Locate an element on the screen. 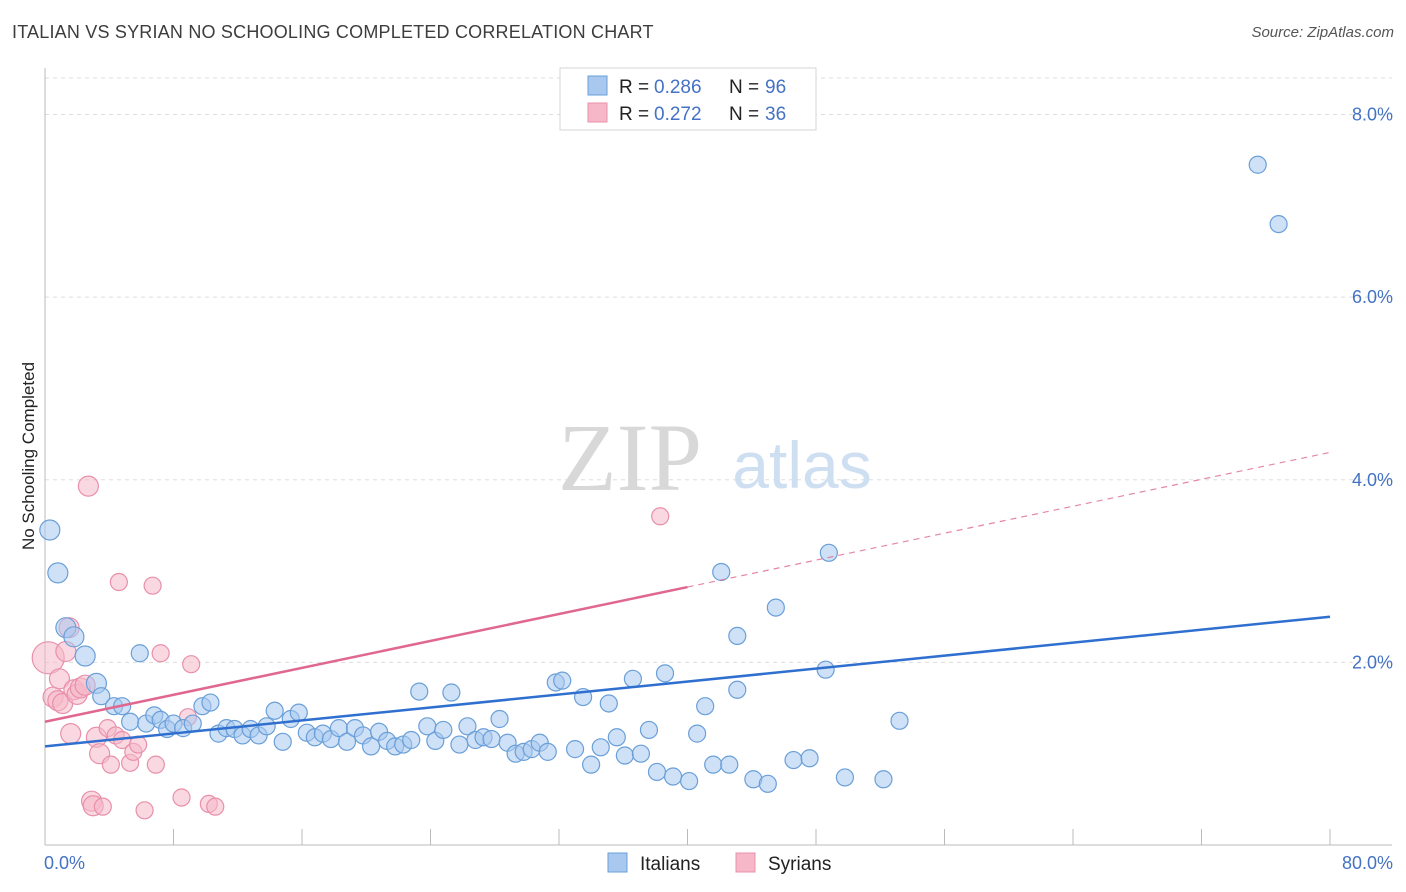 Image resolution: width=1406 pixels, height=892 pixels. watermark: ZIP atlas is located at coordinates (715, 457).